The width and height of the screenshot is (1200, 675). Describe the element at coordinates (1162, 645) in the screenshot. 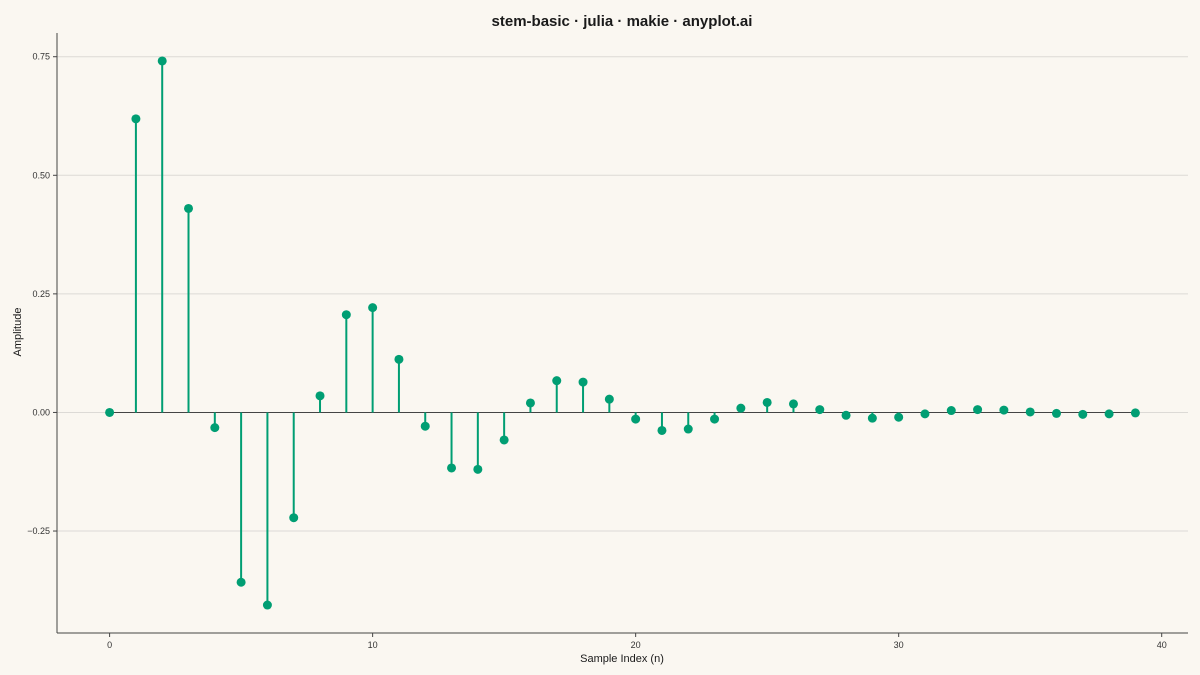

I see `x-tick-label: 40` at that location.